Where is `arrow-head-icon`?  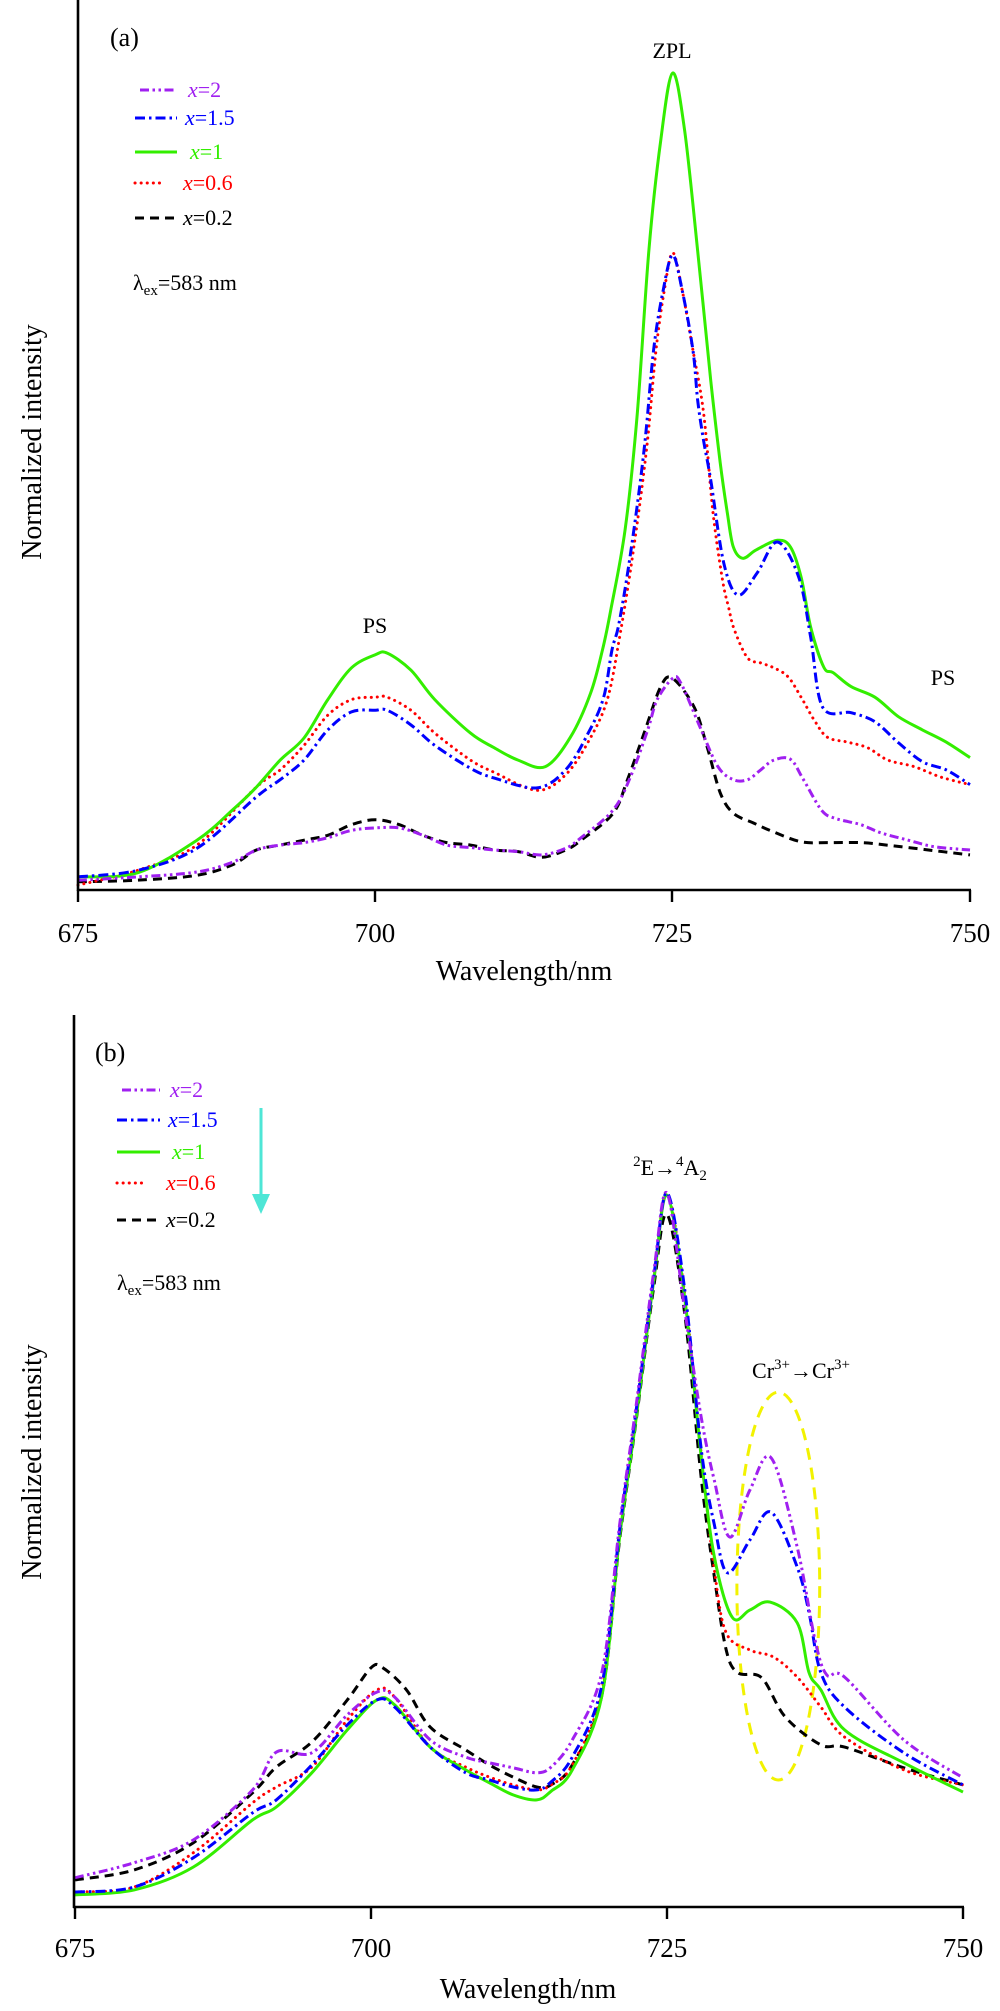
arrow-head-icon is located at coordinates (261, 1204).